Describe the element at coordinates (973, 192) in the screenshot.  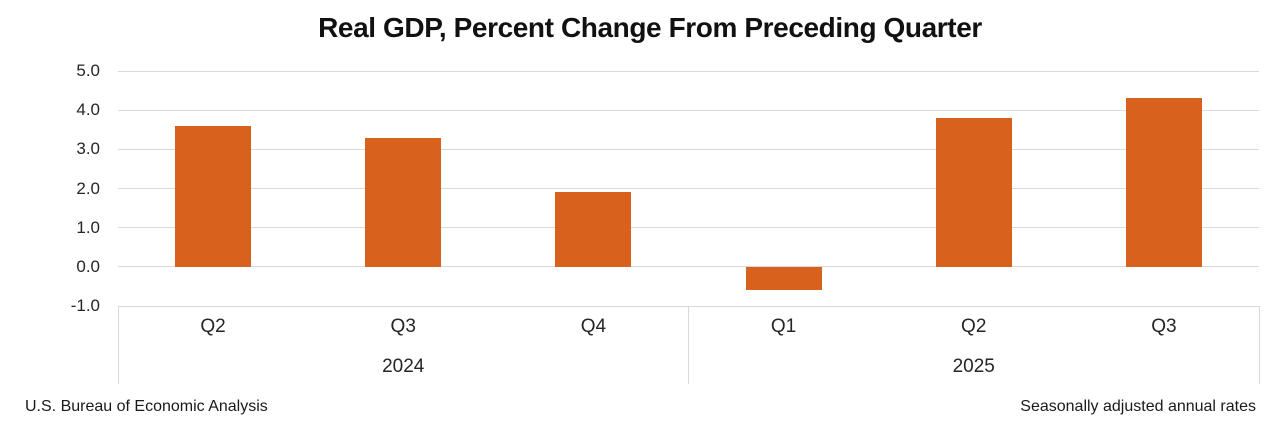
I see `bar-q2-2025` at that location.